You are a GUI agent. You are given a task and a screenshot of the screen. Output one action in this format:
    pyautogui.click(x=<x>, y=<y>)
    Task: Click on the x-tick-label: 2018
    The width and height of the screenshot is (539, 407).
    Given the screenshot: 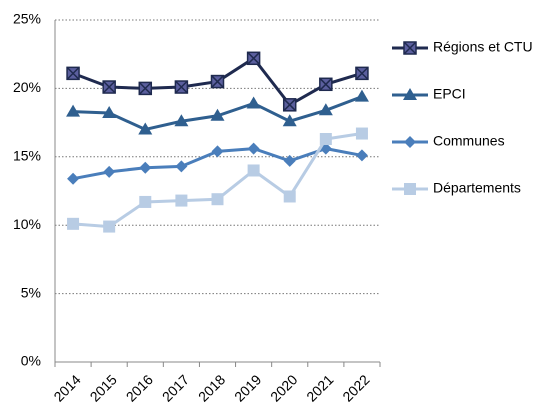 What is the action you would take?
    pyautogui.click(x=211, y=387)
    